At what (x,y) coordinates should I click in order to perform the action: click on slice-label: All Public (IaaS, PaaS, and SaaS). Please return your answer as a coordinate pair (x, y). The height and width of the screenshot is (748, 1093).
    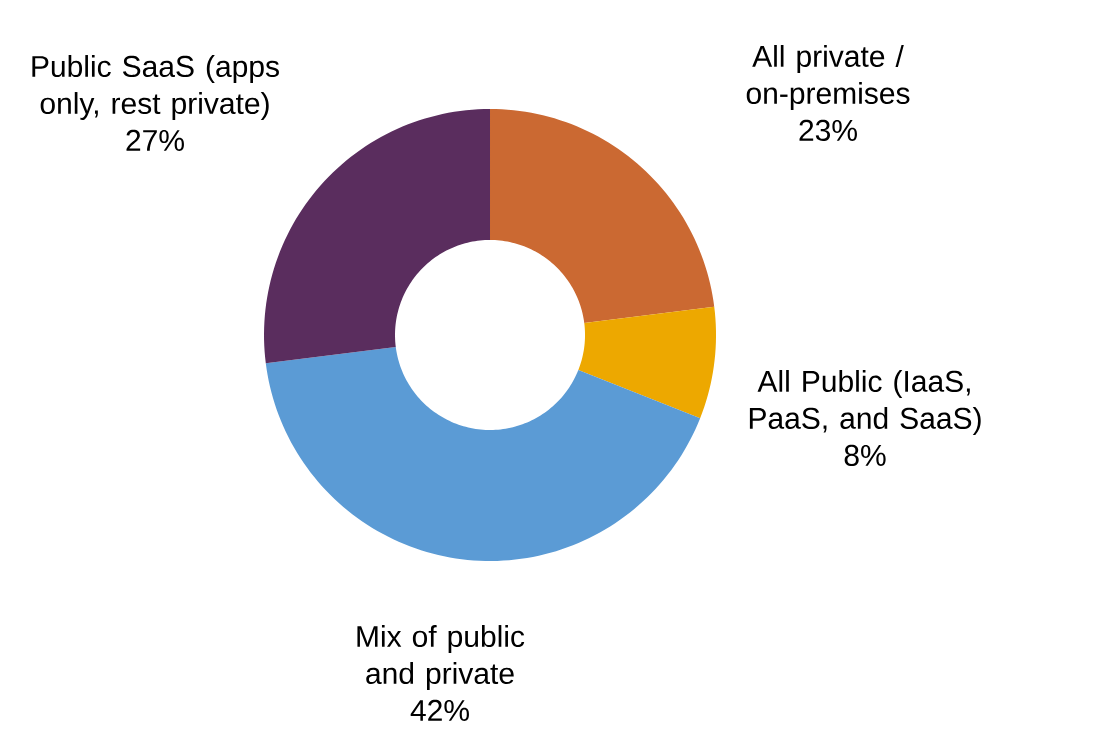
    Looking at the image, I should click on (865, 402).